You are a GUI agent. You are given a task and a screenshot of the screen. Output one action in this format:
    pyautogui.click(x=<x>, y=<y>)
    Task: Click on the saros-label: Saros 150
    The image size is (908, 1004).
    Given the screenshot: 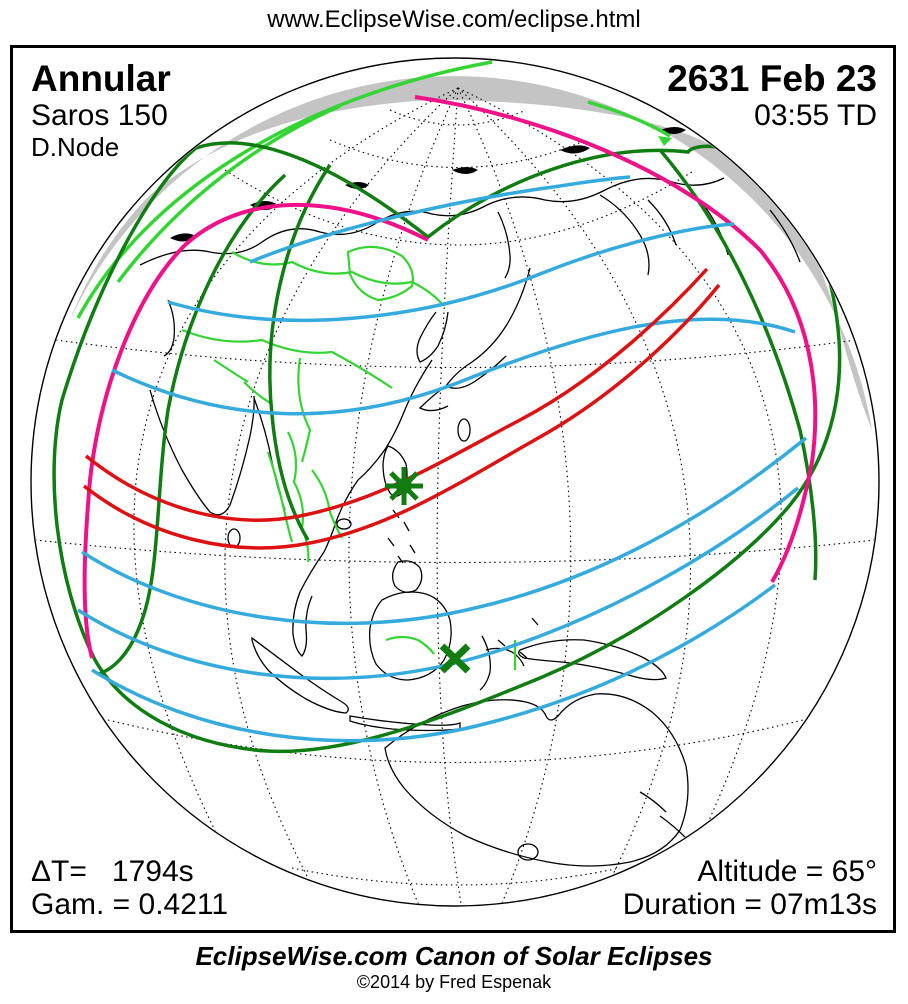 What is the action you would take?
    pyautogui.click(x=99, y=116)
    